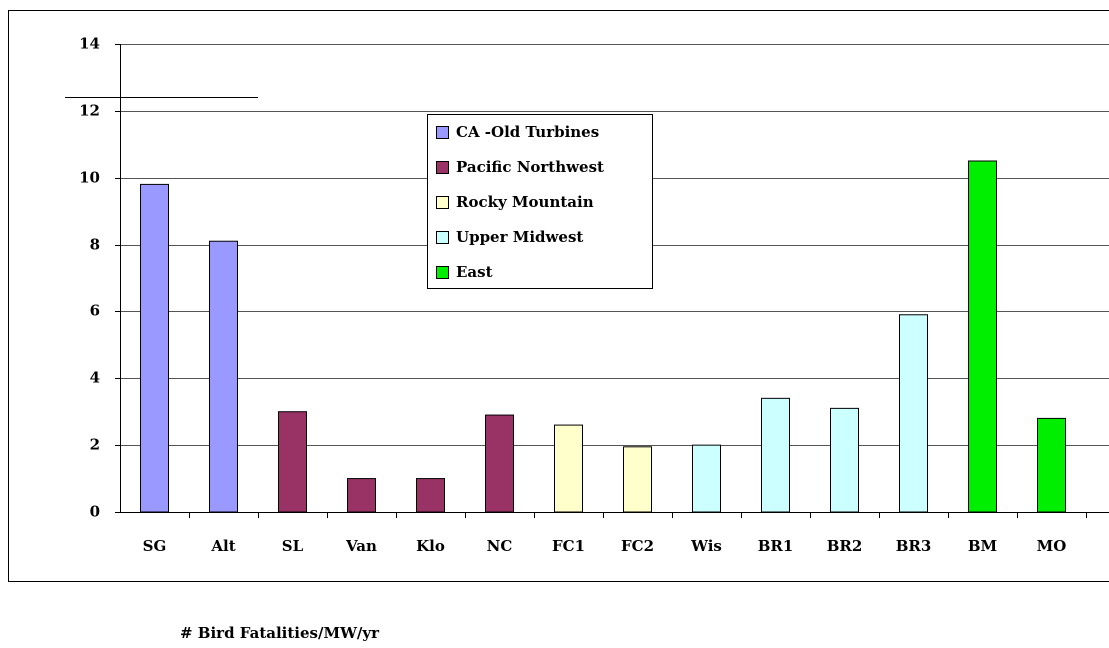 The image size is (1109, 648). What do you see at coordinates (530, 167) in the screenshot?
I see `legend-label: Pacific Northwest` at bounding box center [530, 167].